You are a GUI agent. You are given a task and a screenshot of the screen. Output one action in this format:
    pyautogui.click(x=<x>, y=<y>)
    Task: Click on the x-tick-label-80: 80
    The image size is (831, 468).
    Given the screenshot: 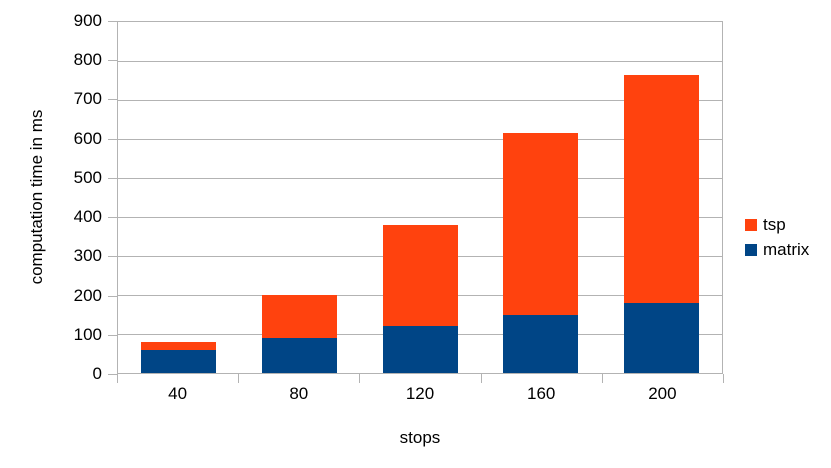 What is the action you would take?
    pyautogui.click(x=299, y=393)
    